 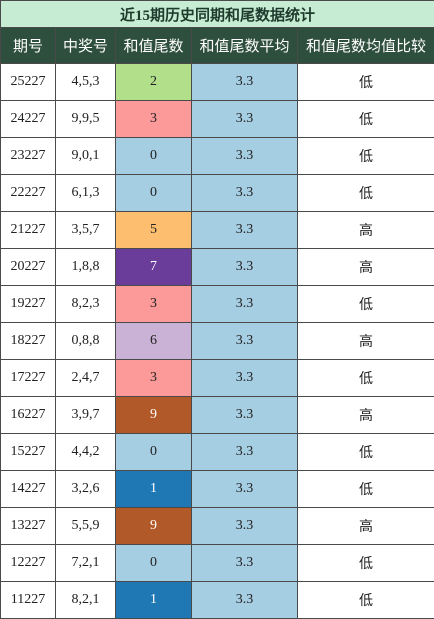 I want to click on period-cell: 17227, so click(x=28, y=378).